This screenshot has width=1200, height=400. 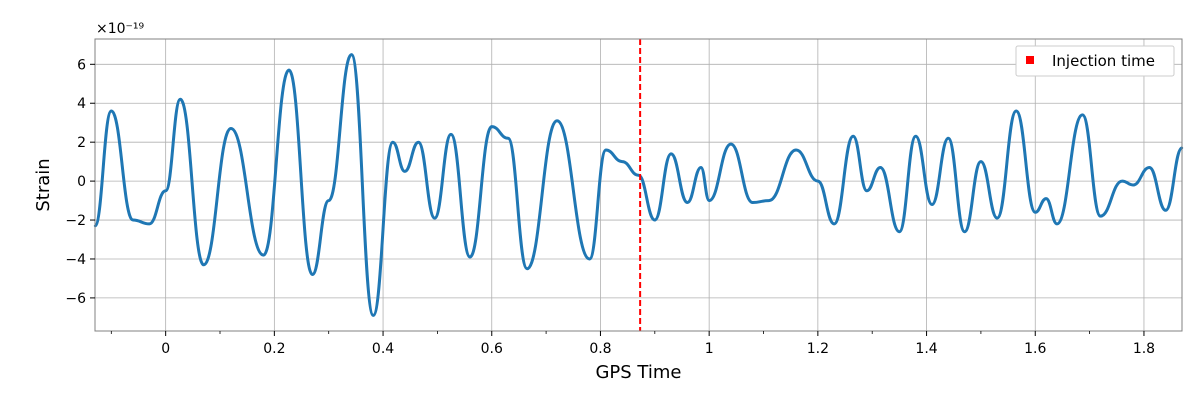 I want to click on y-tick-label: 0, so click(x=81, y=182).